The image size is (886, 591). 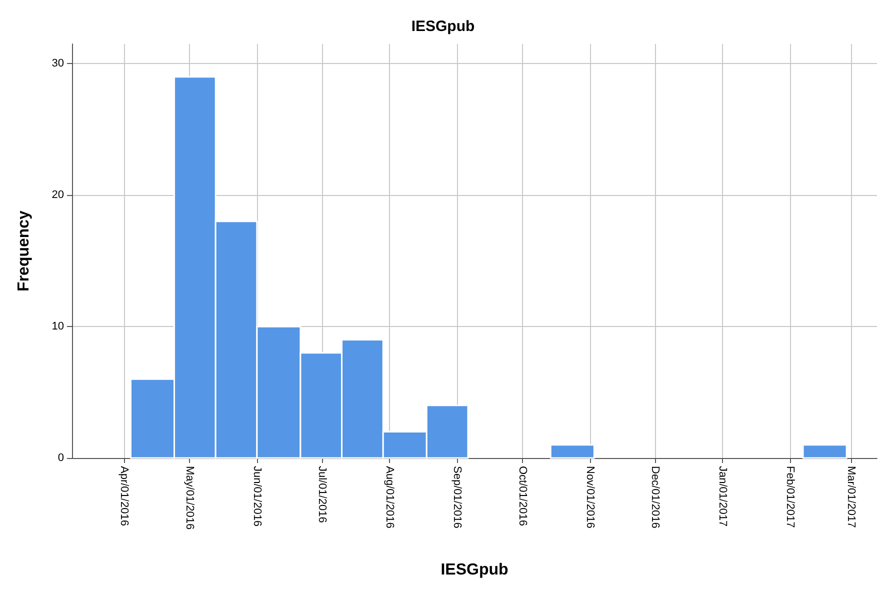 I want to click on x-axis-title: IESGpub, so click(x=474, y=570).